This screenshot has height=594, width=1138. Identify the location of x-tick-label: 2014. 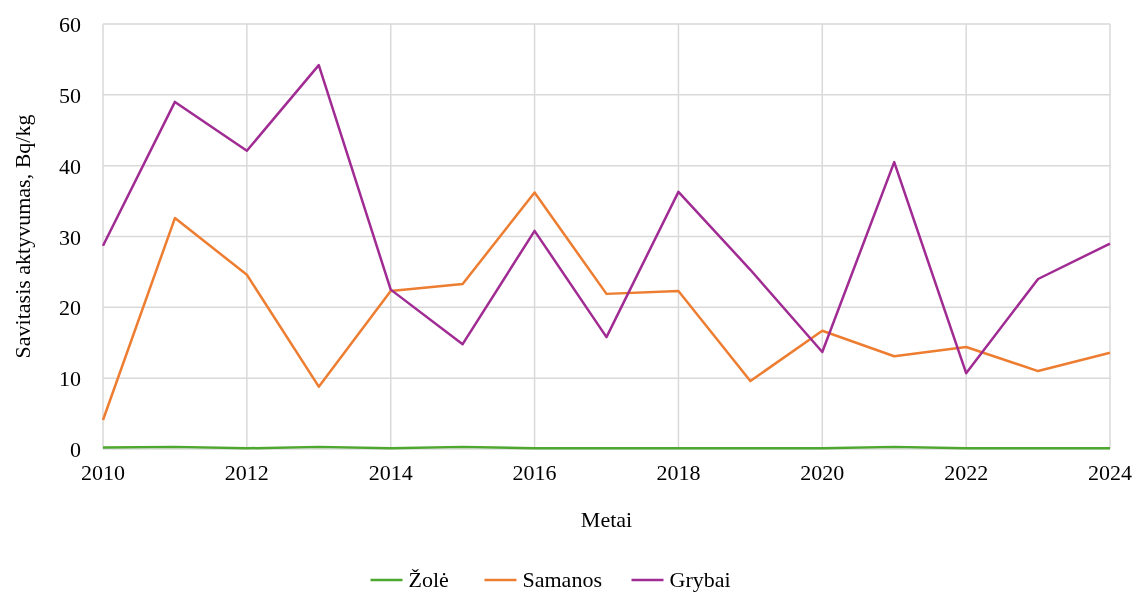
(390, 472).